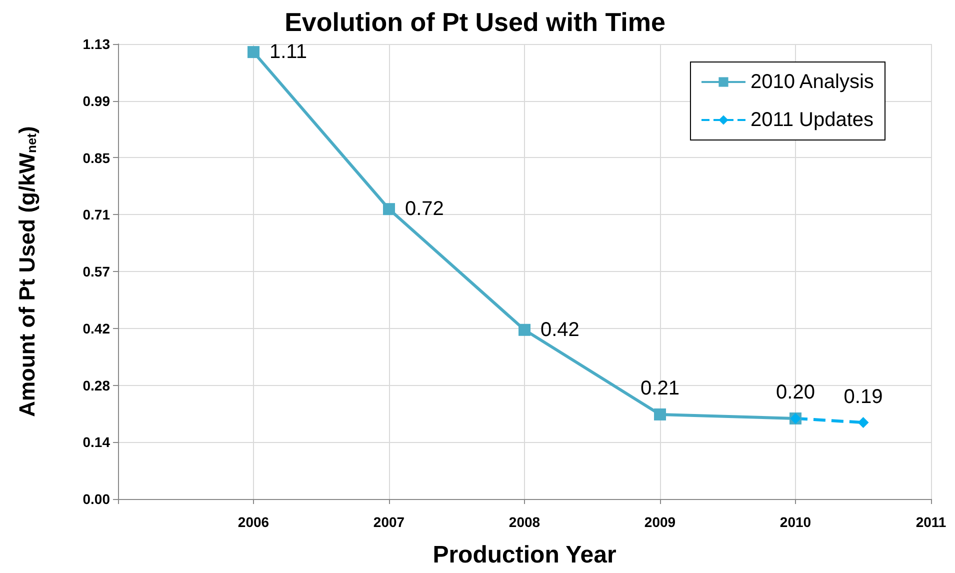 This screenshot has width=955, height=573. What do you see at coordinates (795, 392) in the screenshot?
I see `data-label: 0.20` at bounding box center [795, 392].